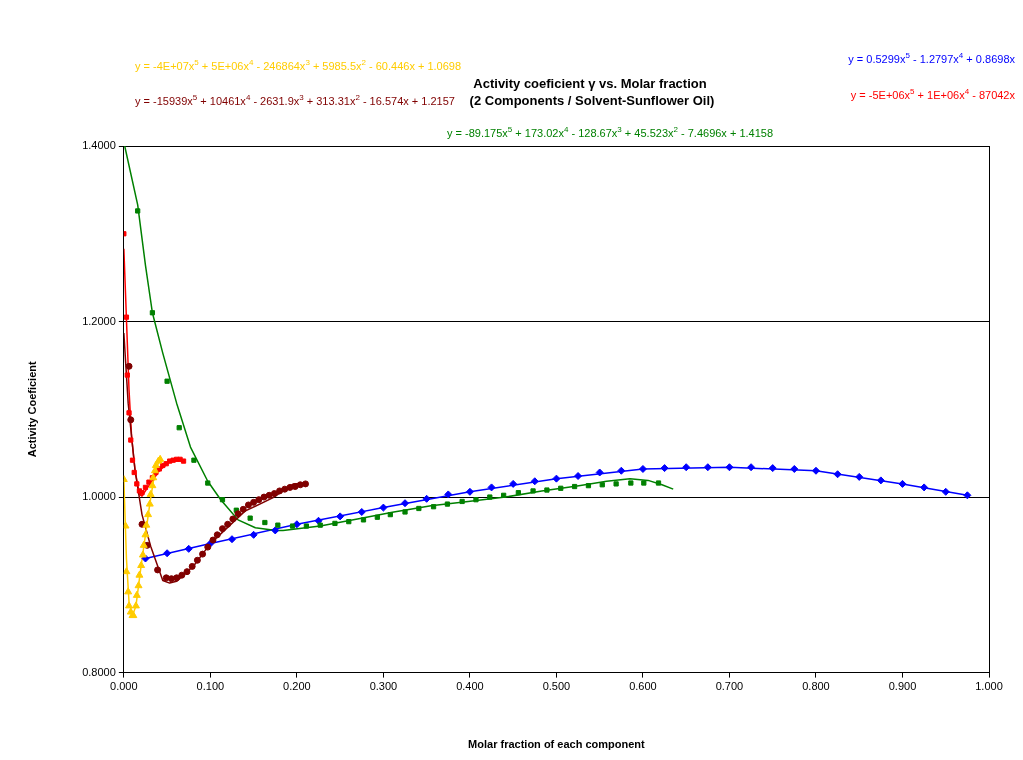 The width and height of the screenshot is (1023, 760). What do you see at coordinates (989, 686) in the screenshot?
I see `x-tick-label: 1.000` at bounding box center [989, 686].